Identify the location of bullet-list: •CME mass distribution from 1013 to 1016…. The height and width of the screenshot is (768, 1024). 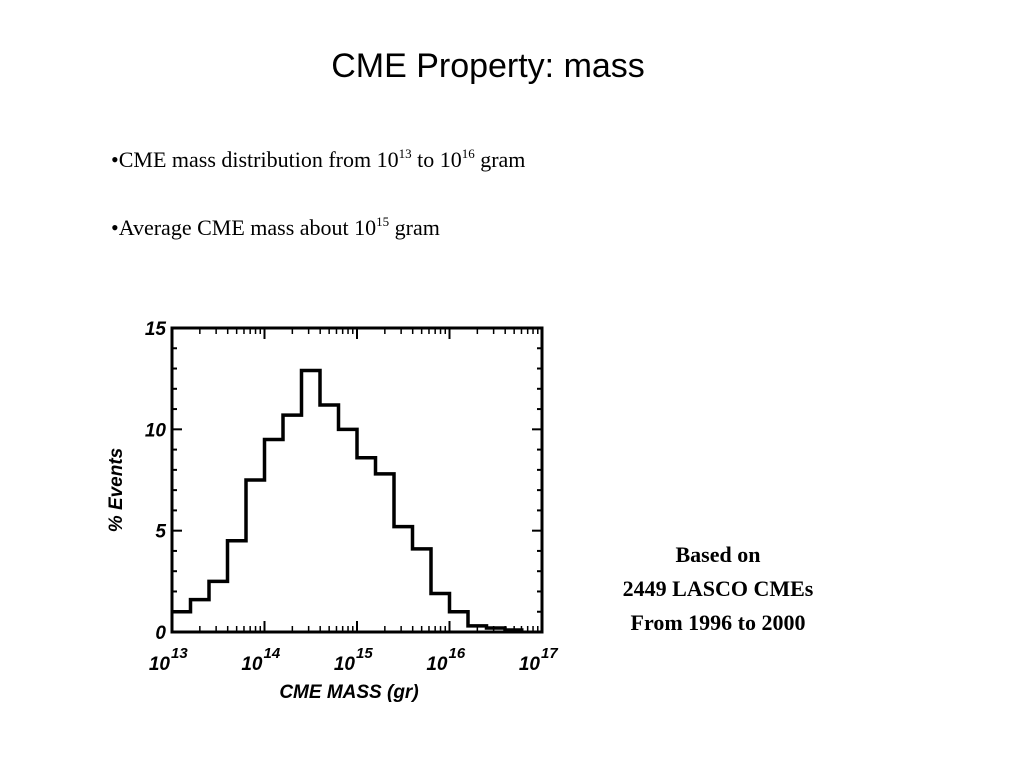
(318, 194).